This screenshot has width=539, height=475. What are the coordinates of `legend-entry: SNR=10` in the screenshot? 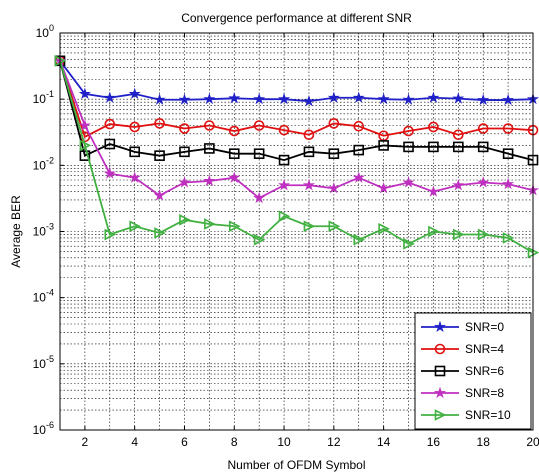 It's located at (466, 415).